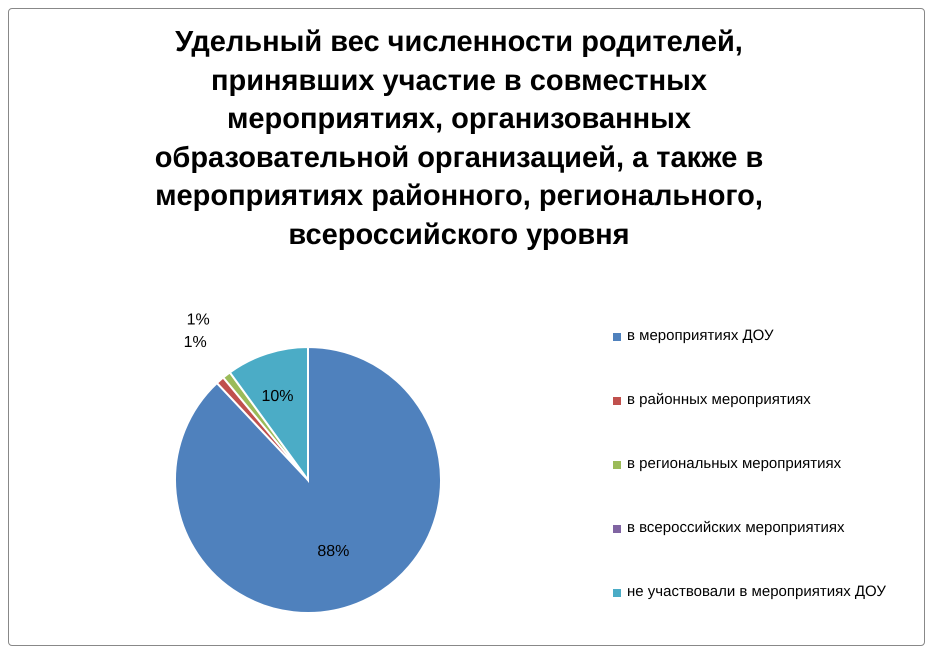 This screenshot has width=933, height=654. I want to click on legend-label: в всероссийских мероприятиях, so click(736, 527).